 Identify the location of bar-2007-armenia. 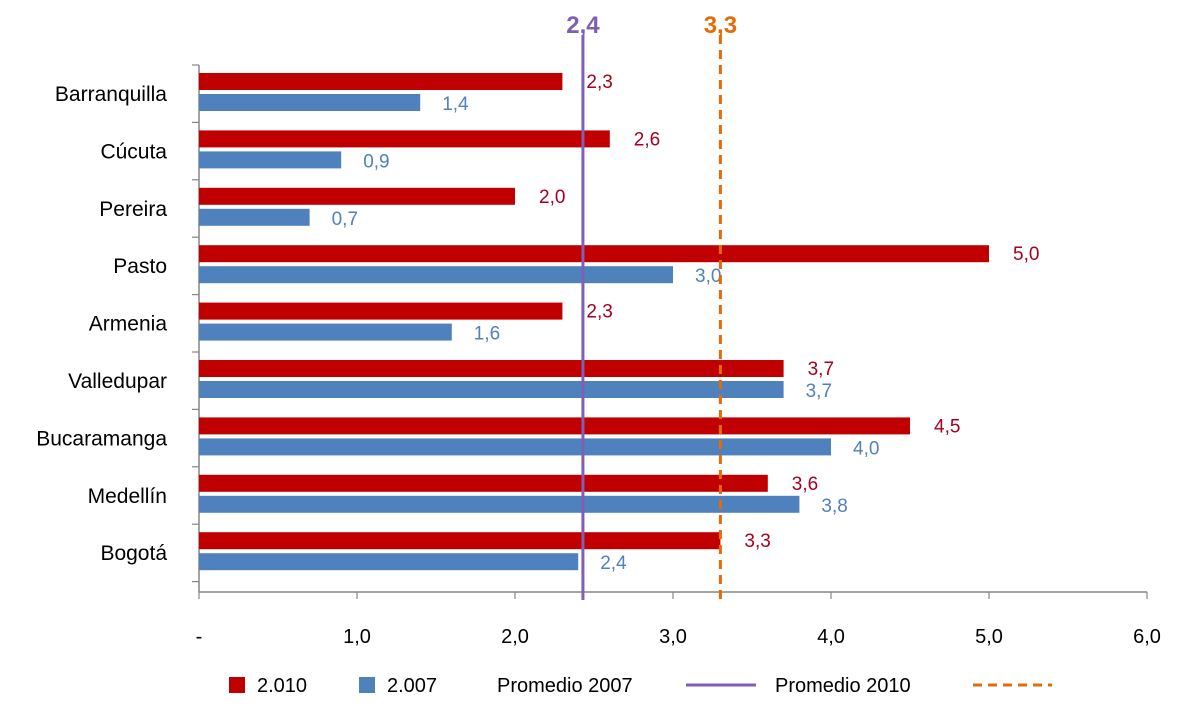
(325, 332).